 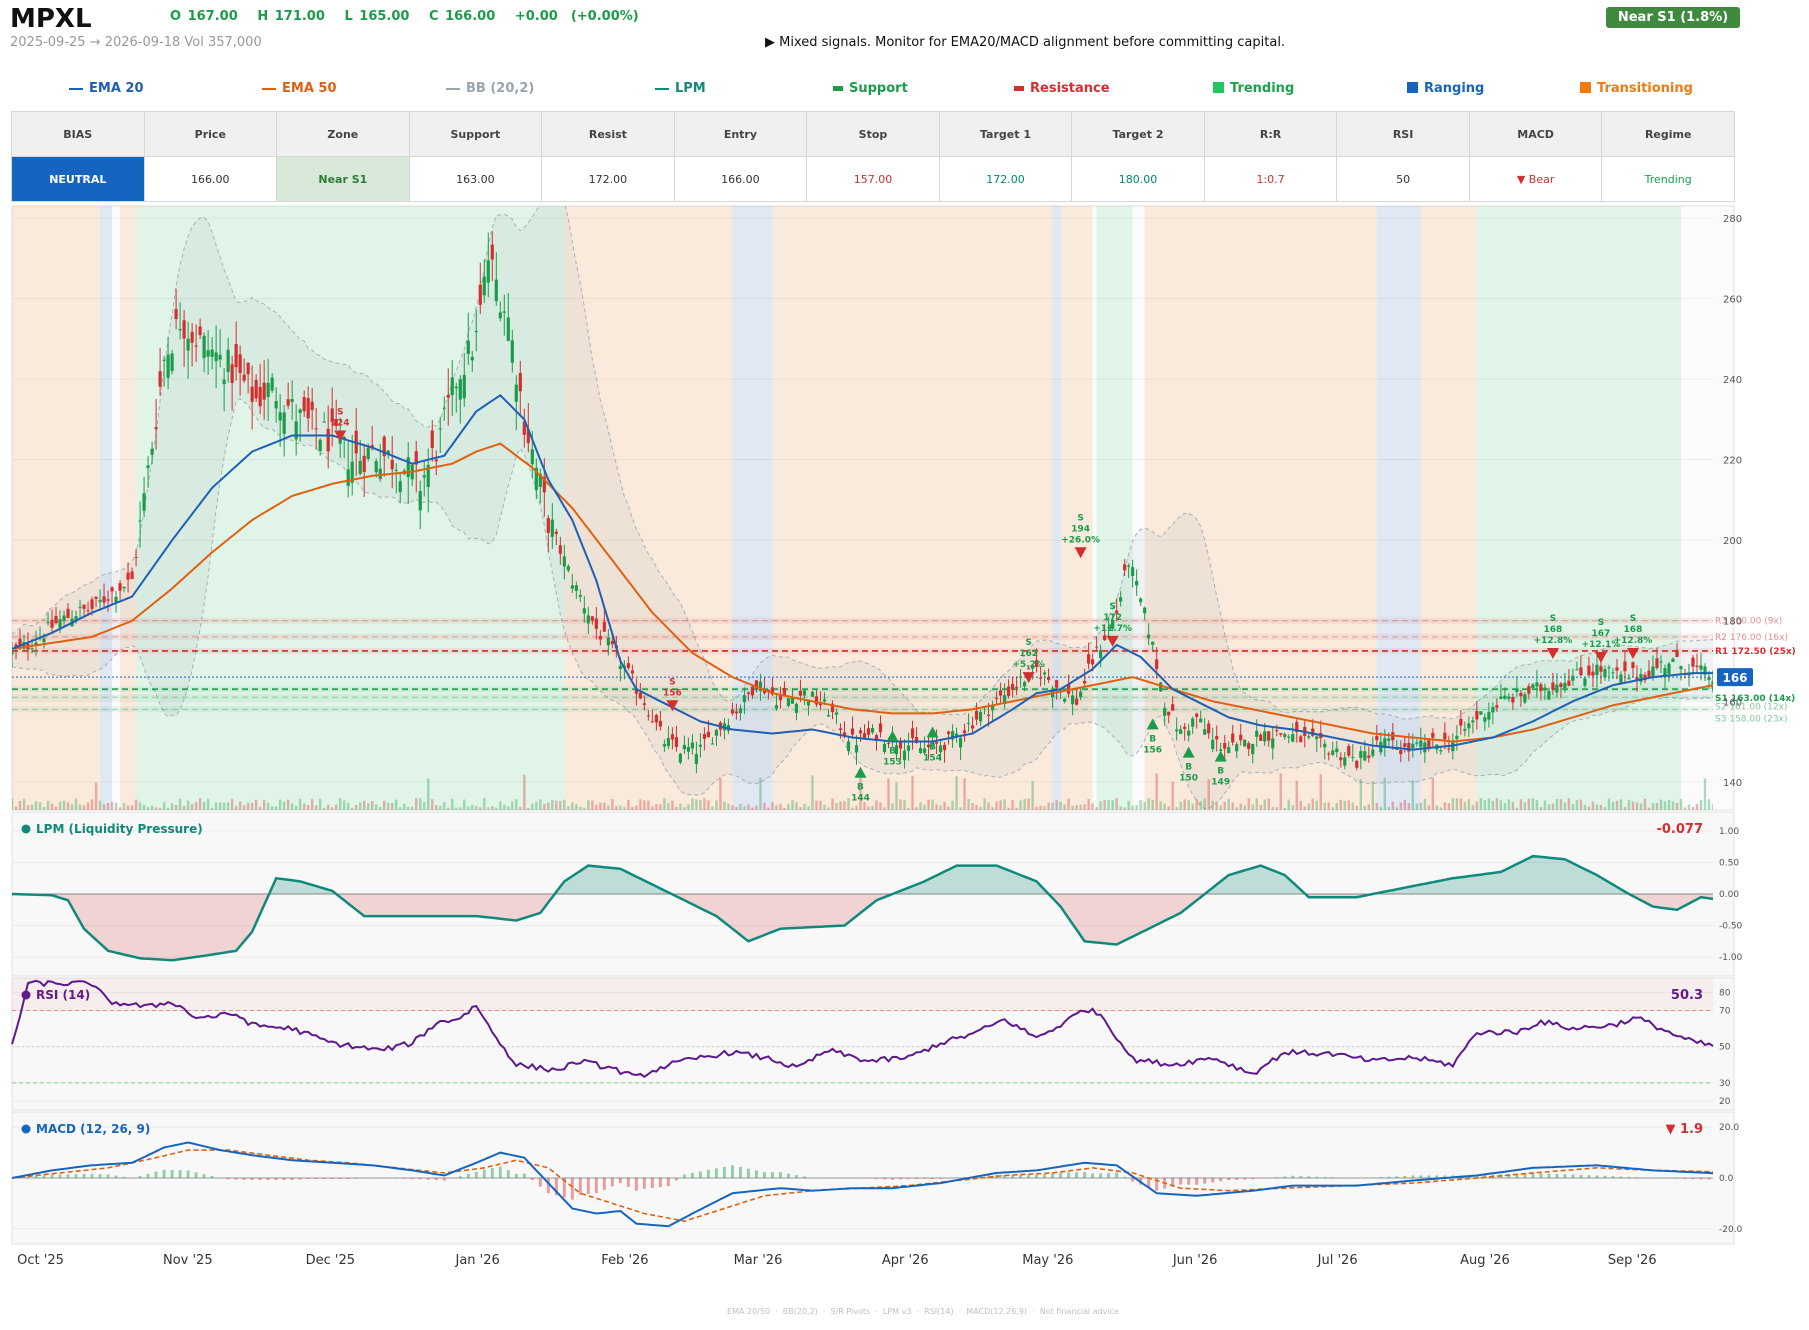 What do you see at coordinates (475, 179) in the screenshot?
I see `support-value: 163.00` at bounding box center [475, 179].